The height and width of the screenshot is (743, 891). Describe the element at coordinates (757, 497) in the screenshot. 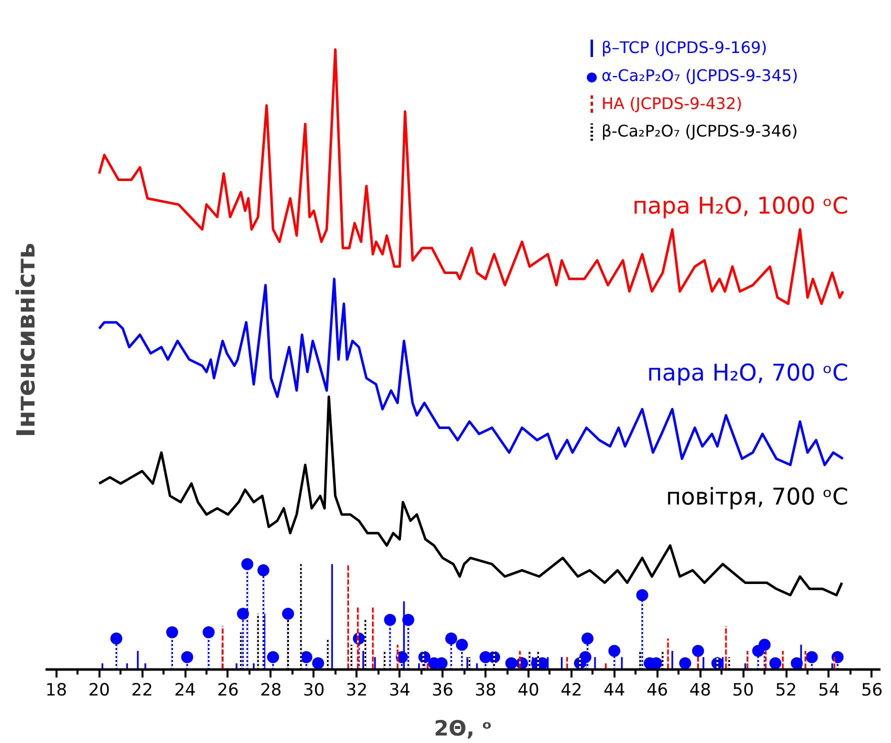

I see `series-label: повітря, 700 ᵒC` at that location.